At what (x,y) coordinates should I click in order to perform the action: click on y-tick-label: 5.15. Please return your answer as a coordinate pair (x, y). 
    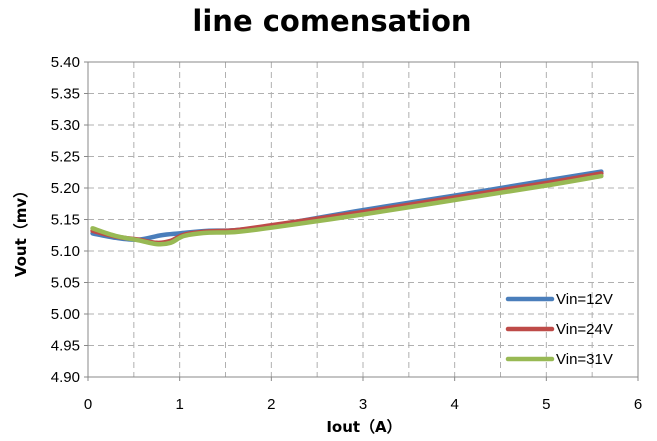
    Looking at the image, I should click on (65, 220).